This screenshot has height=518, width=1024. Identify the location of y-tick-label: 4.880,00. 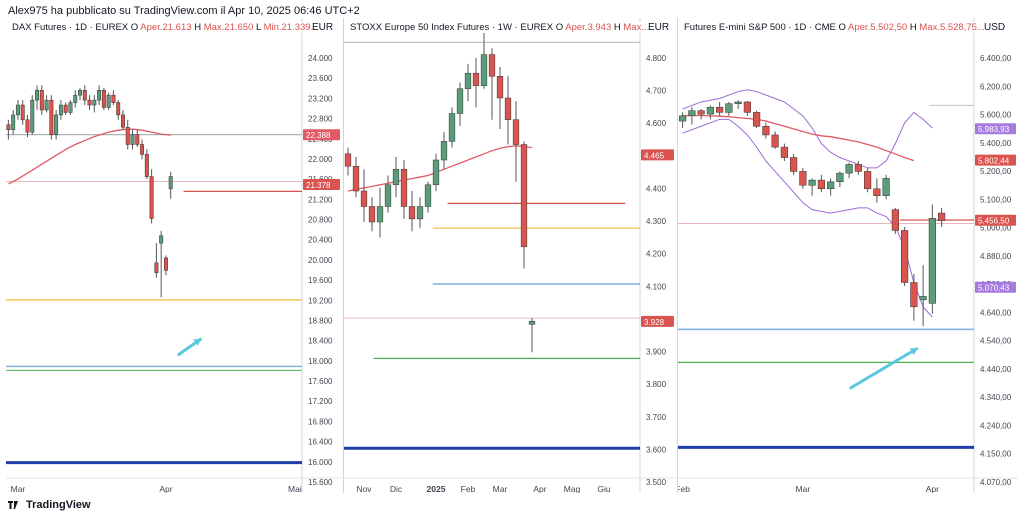
(996, 256).